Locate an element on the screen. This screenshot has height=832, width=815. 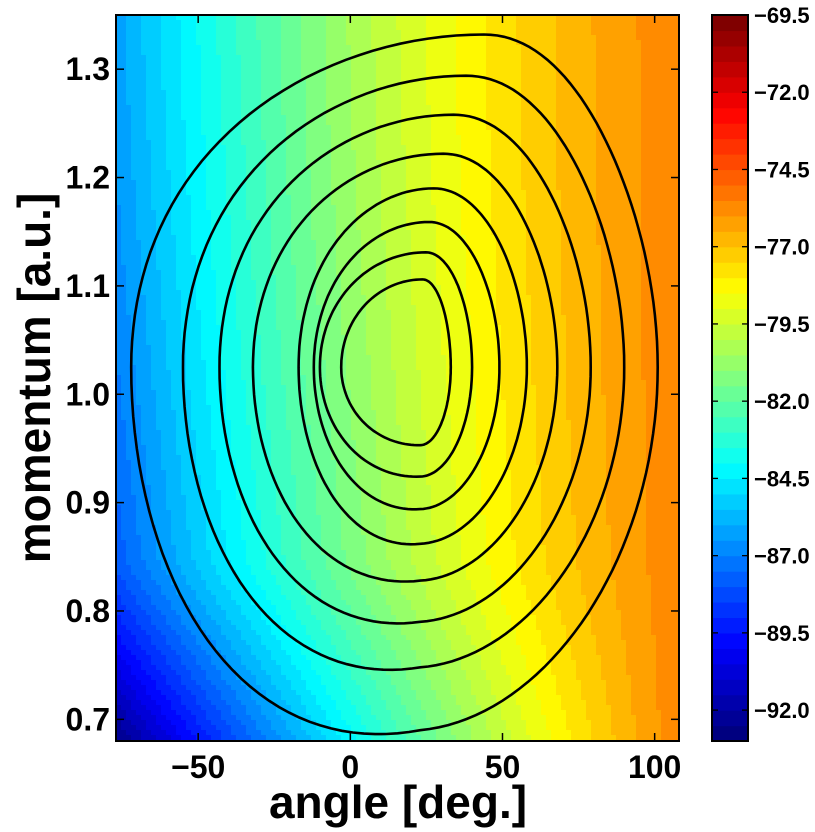
colorbar is located at coordinates (730, 378).